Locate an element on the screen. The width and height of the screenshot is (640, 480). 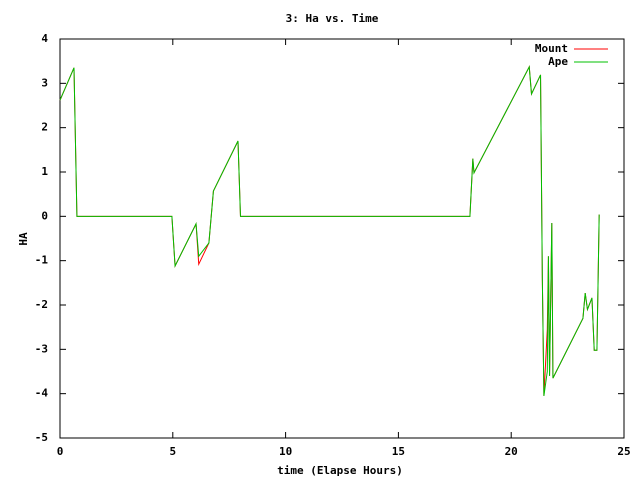
y-tick-label: 4 is located at coordinates (44, 38).